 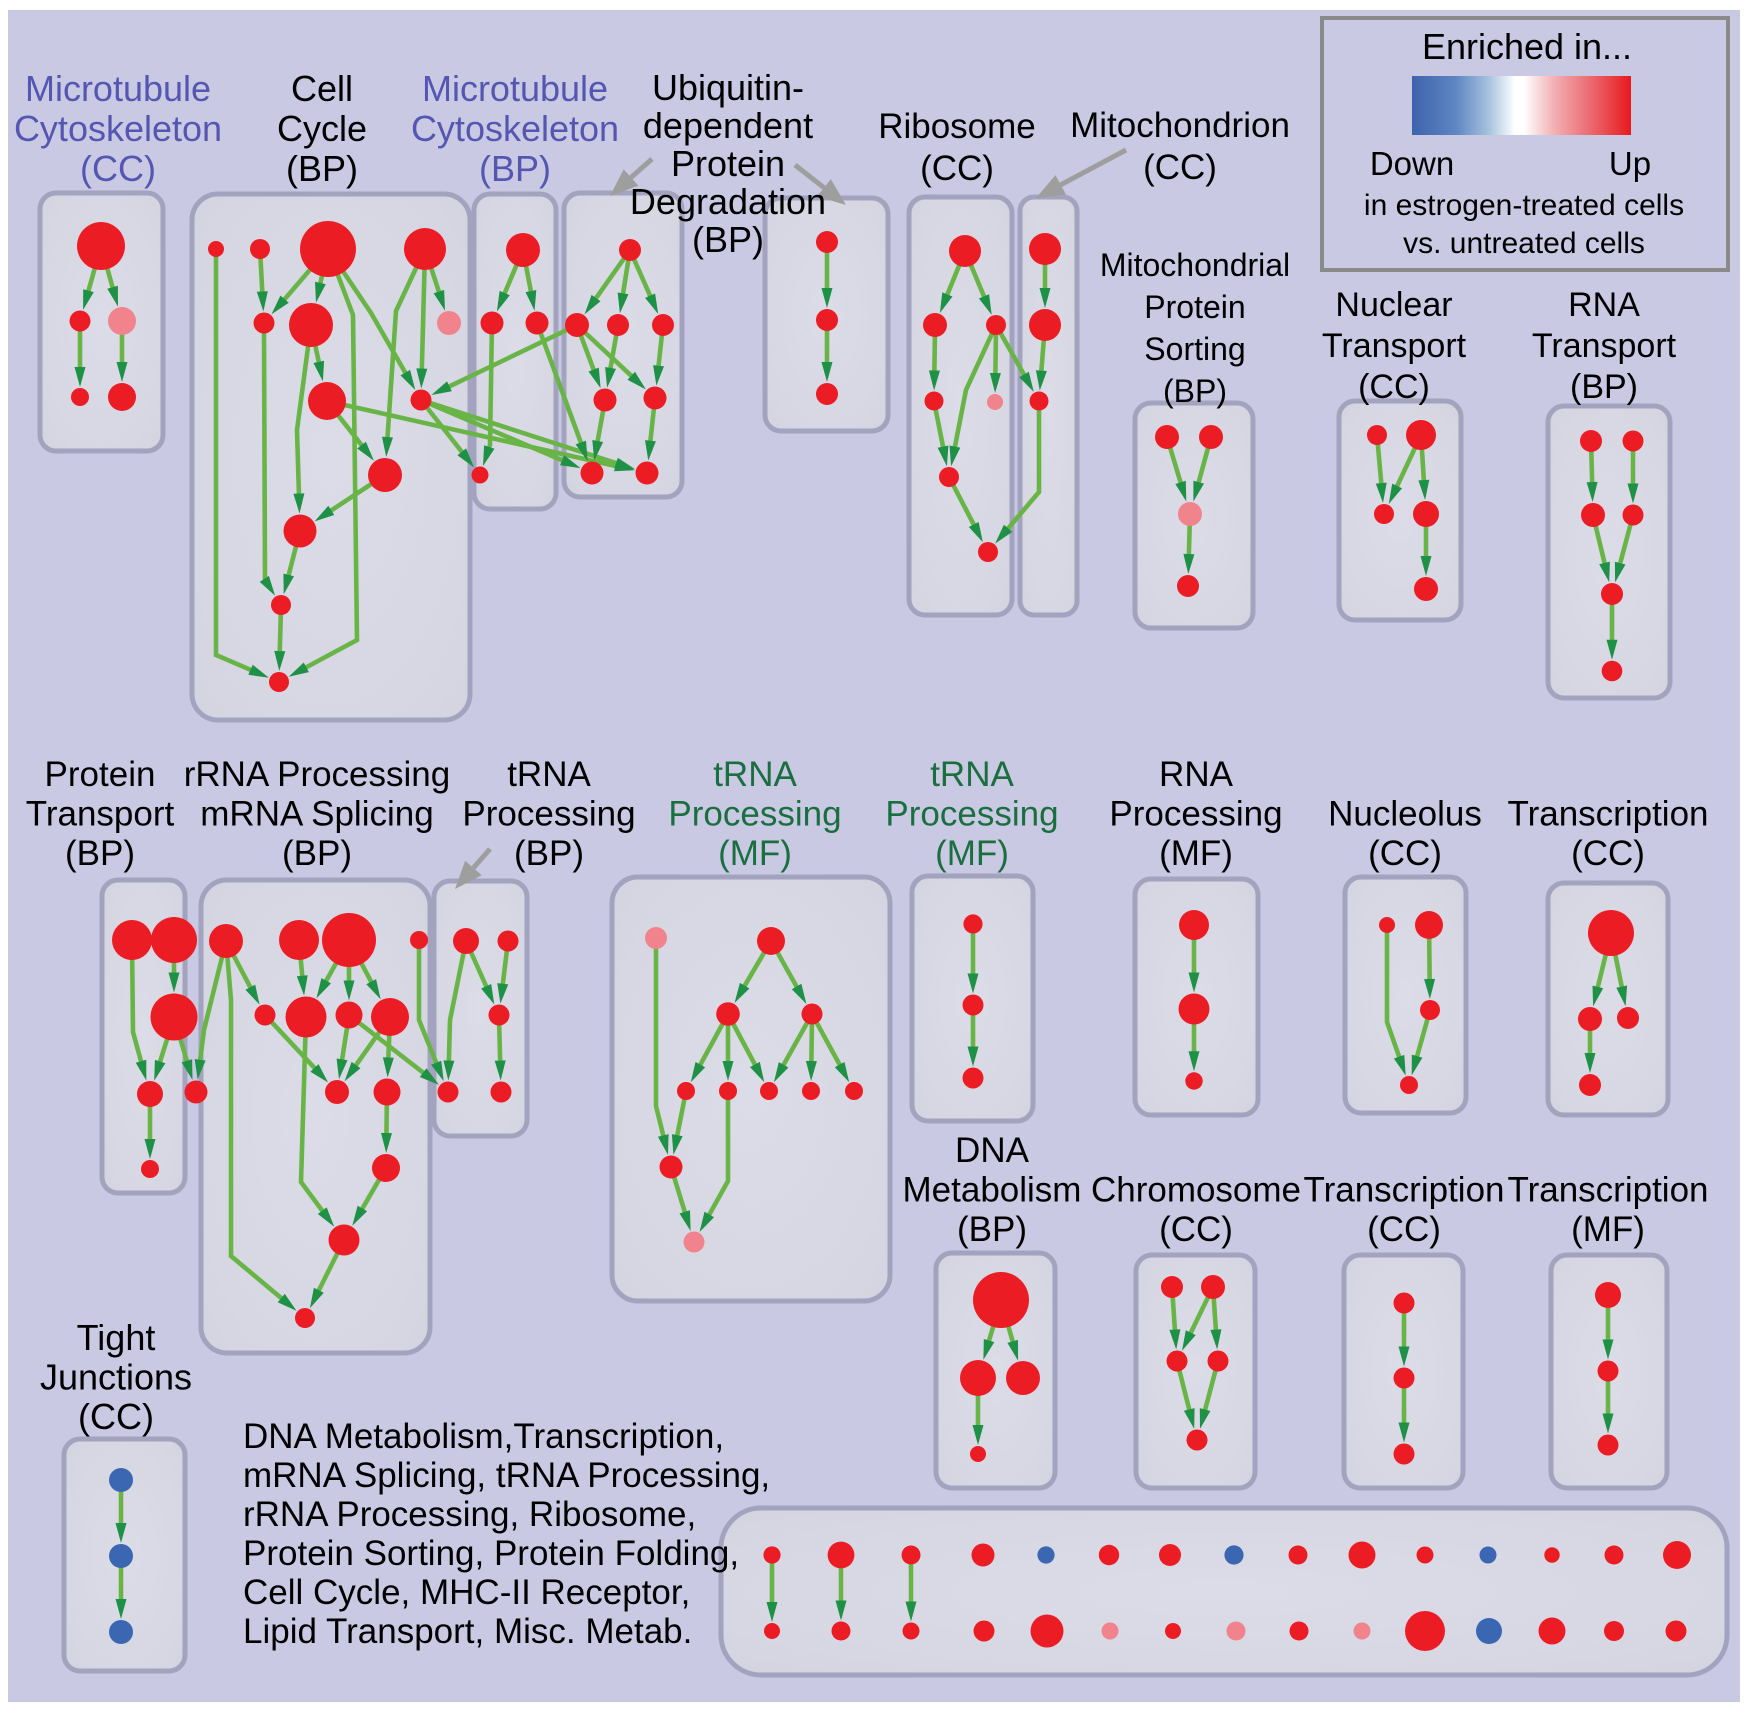 What do you see at coordinates (116, 1337) in the screenshot?
I see `svg-text: Tight` at bounding box center [116, 1337].